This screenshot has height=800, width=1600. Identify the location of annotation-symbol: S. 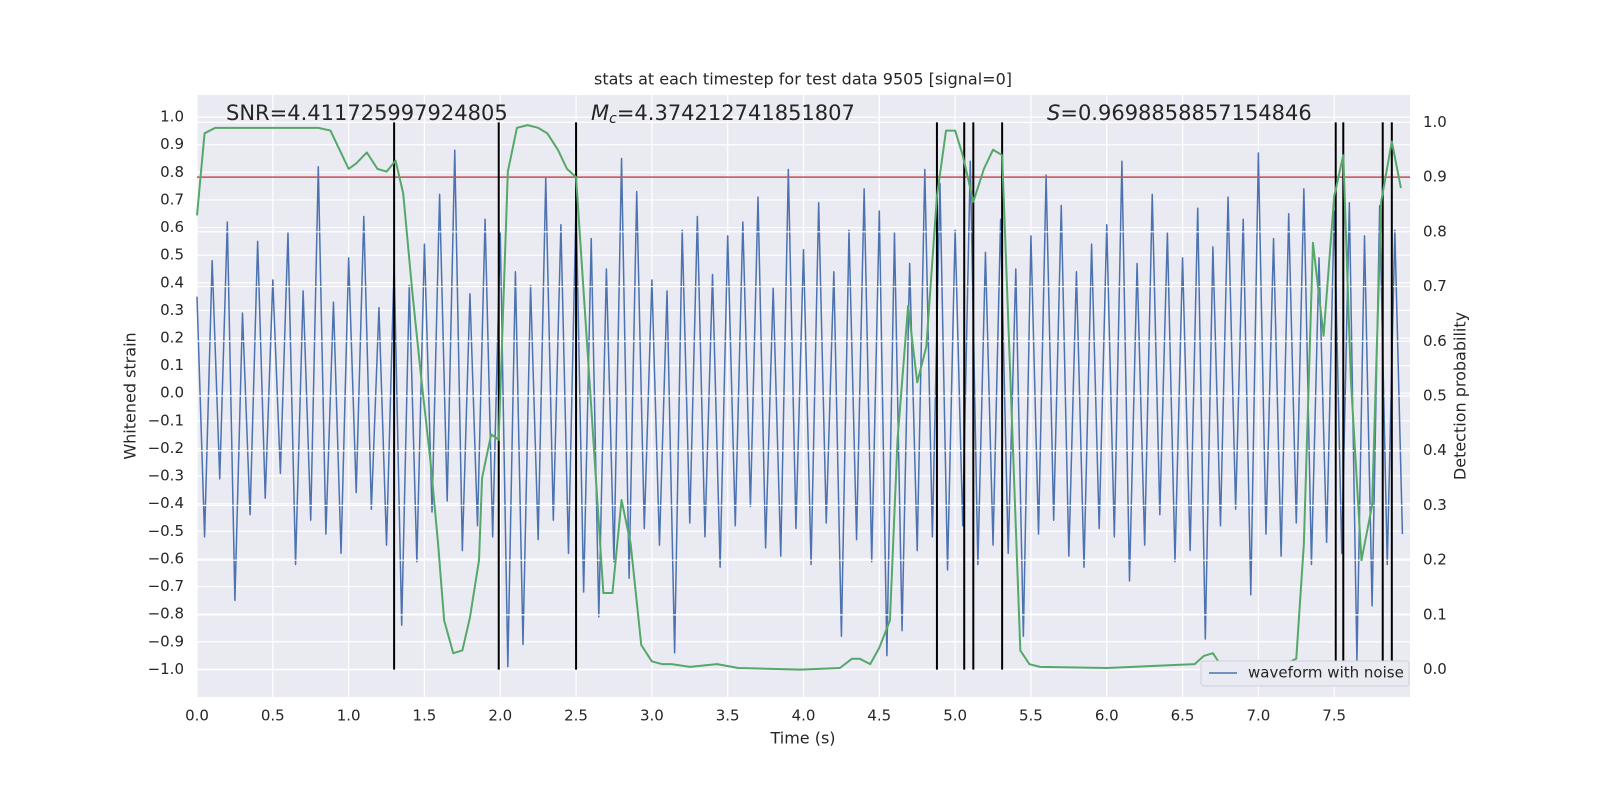
(1053, 113).